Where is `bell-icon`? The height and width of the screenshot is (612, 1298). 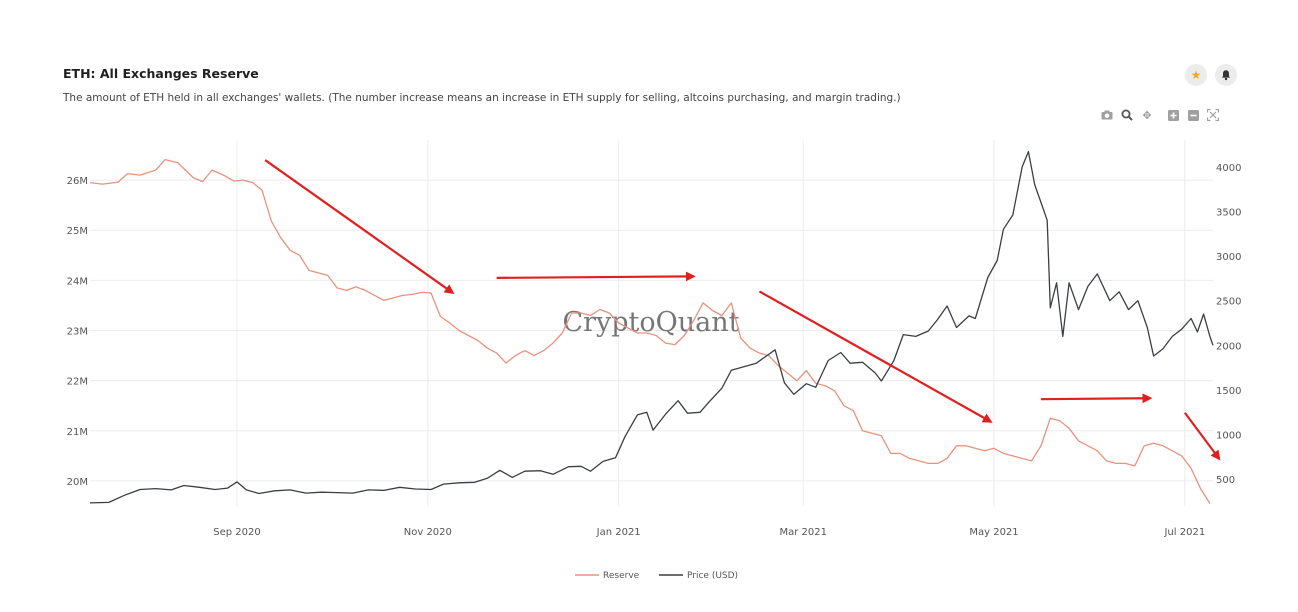
bell-icon is located at coordinates (1226, 75).